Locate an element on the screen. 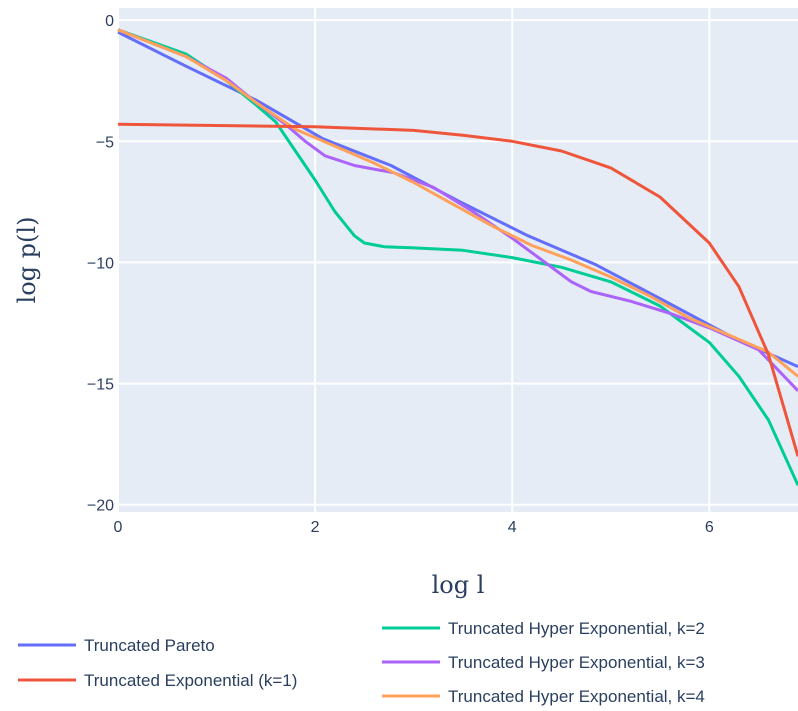  x-tick-label: 6 is located at coordinates (709, 527).